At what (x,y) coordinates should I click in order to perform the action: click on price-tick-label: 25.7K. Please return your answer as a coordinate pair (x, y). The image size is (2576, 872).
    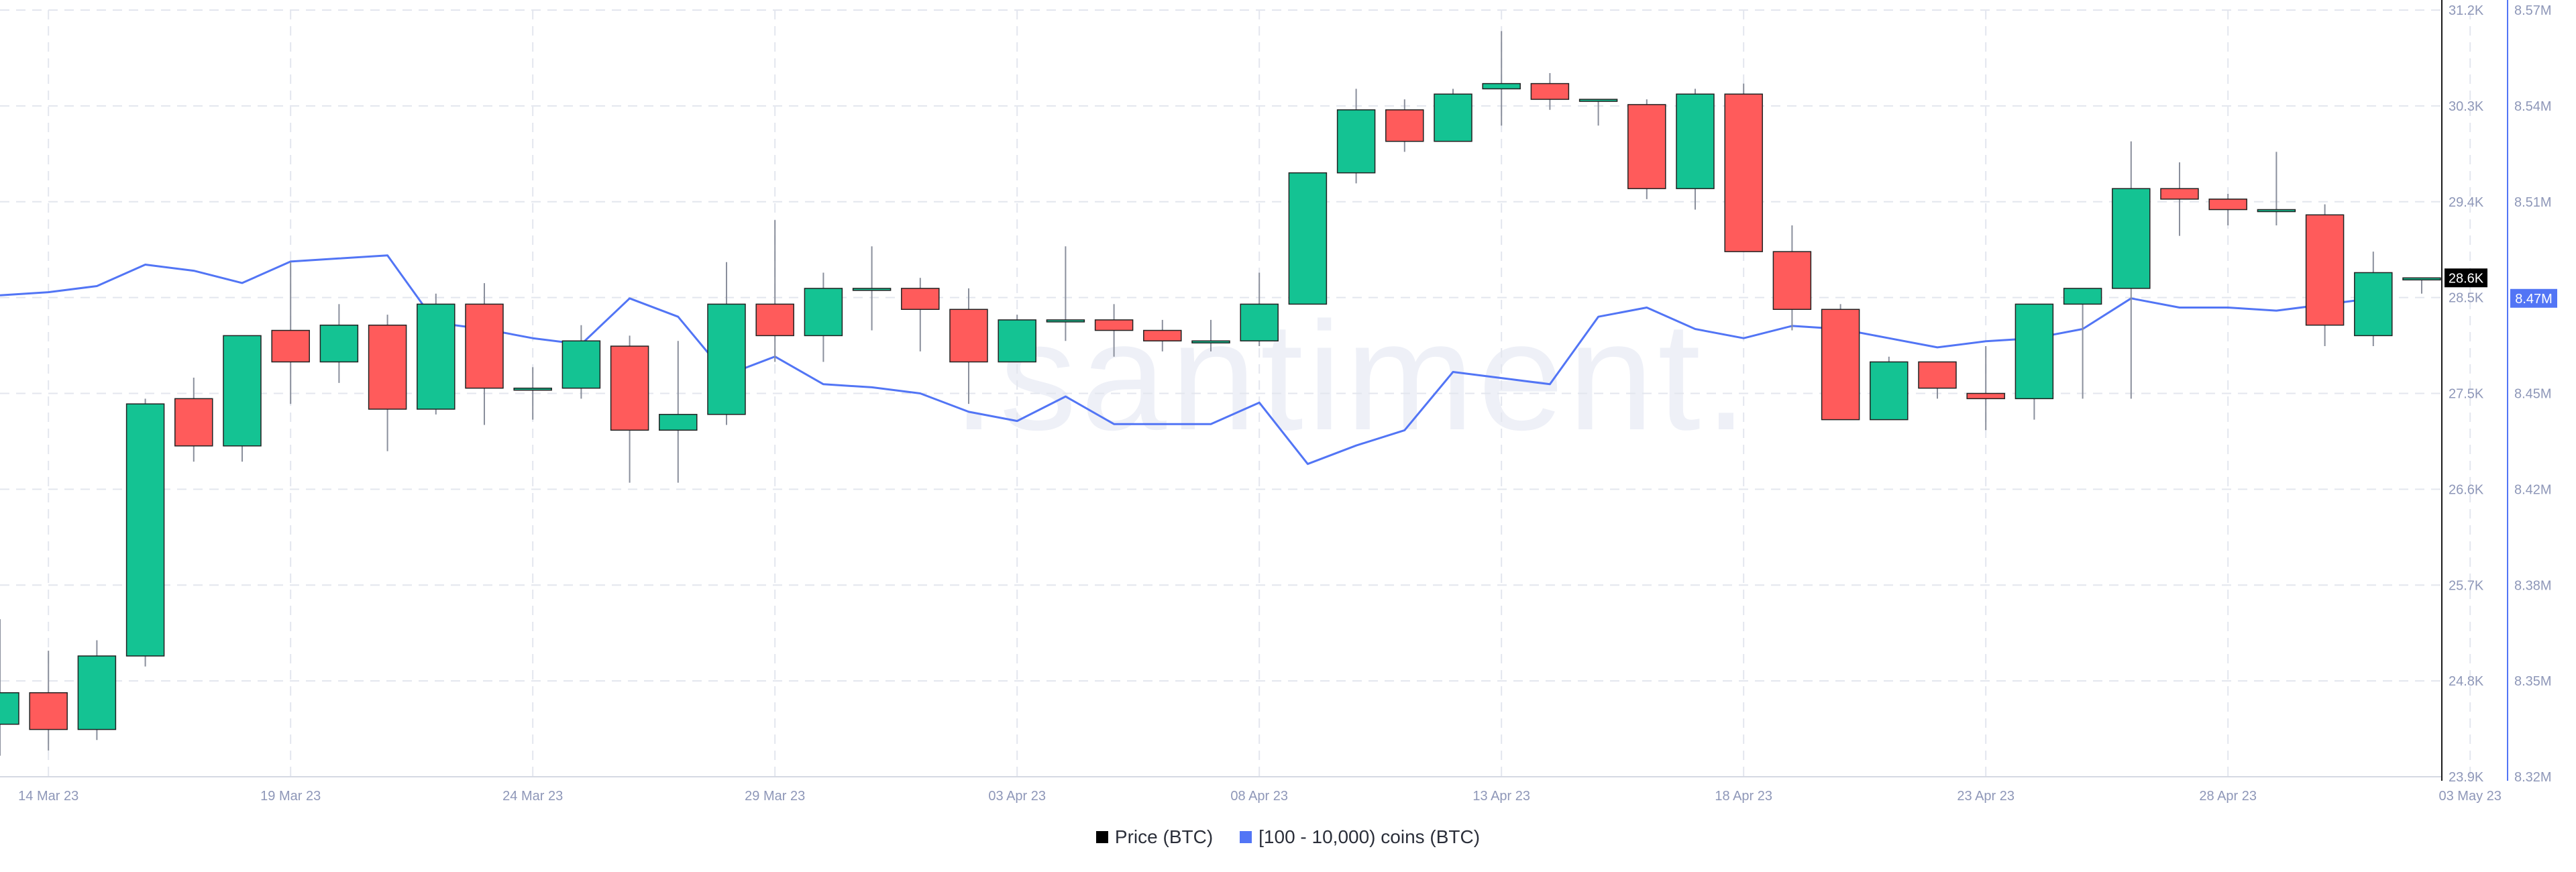
    Looking at the image, I should click on (2466, 585).